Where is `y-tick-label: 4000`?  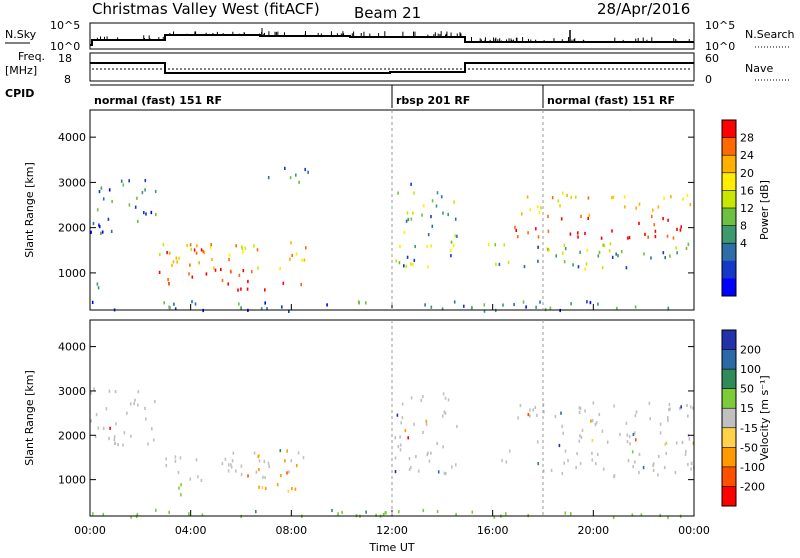
y-tick-label: 4000 is located at coordinates (72, 137).